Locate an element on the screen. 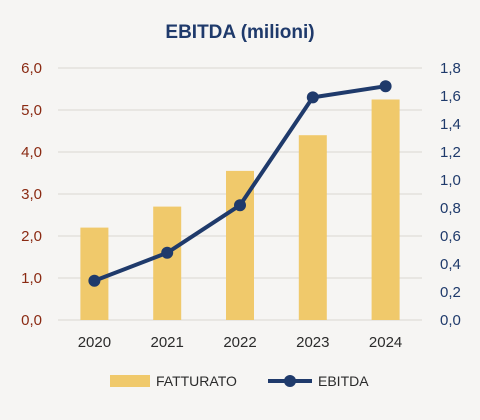 This screenshot has height=420, width=480. chart-title: EBITDA (milioni) is located at coordinates (240, 32).